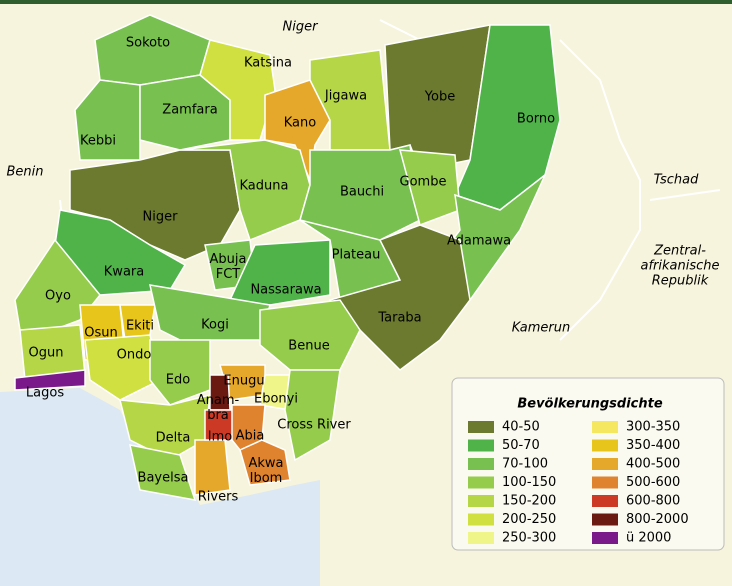  What do you see at coordinates (366, 2) in the screenshot?
I see `top-bar` at bounding box center [366, 2].